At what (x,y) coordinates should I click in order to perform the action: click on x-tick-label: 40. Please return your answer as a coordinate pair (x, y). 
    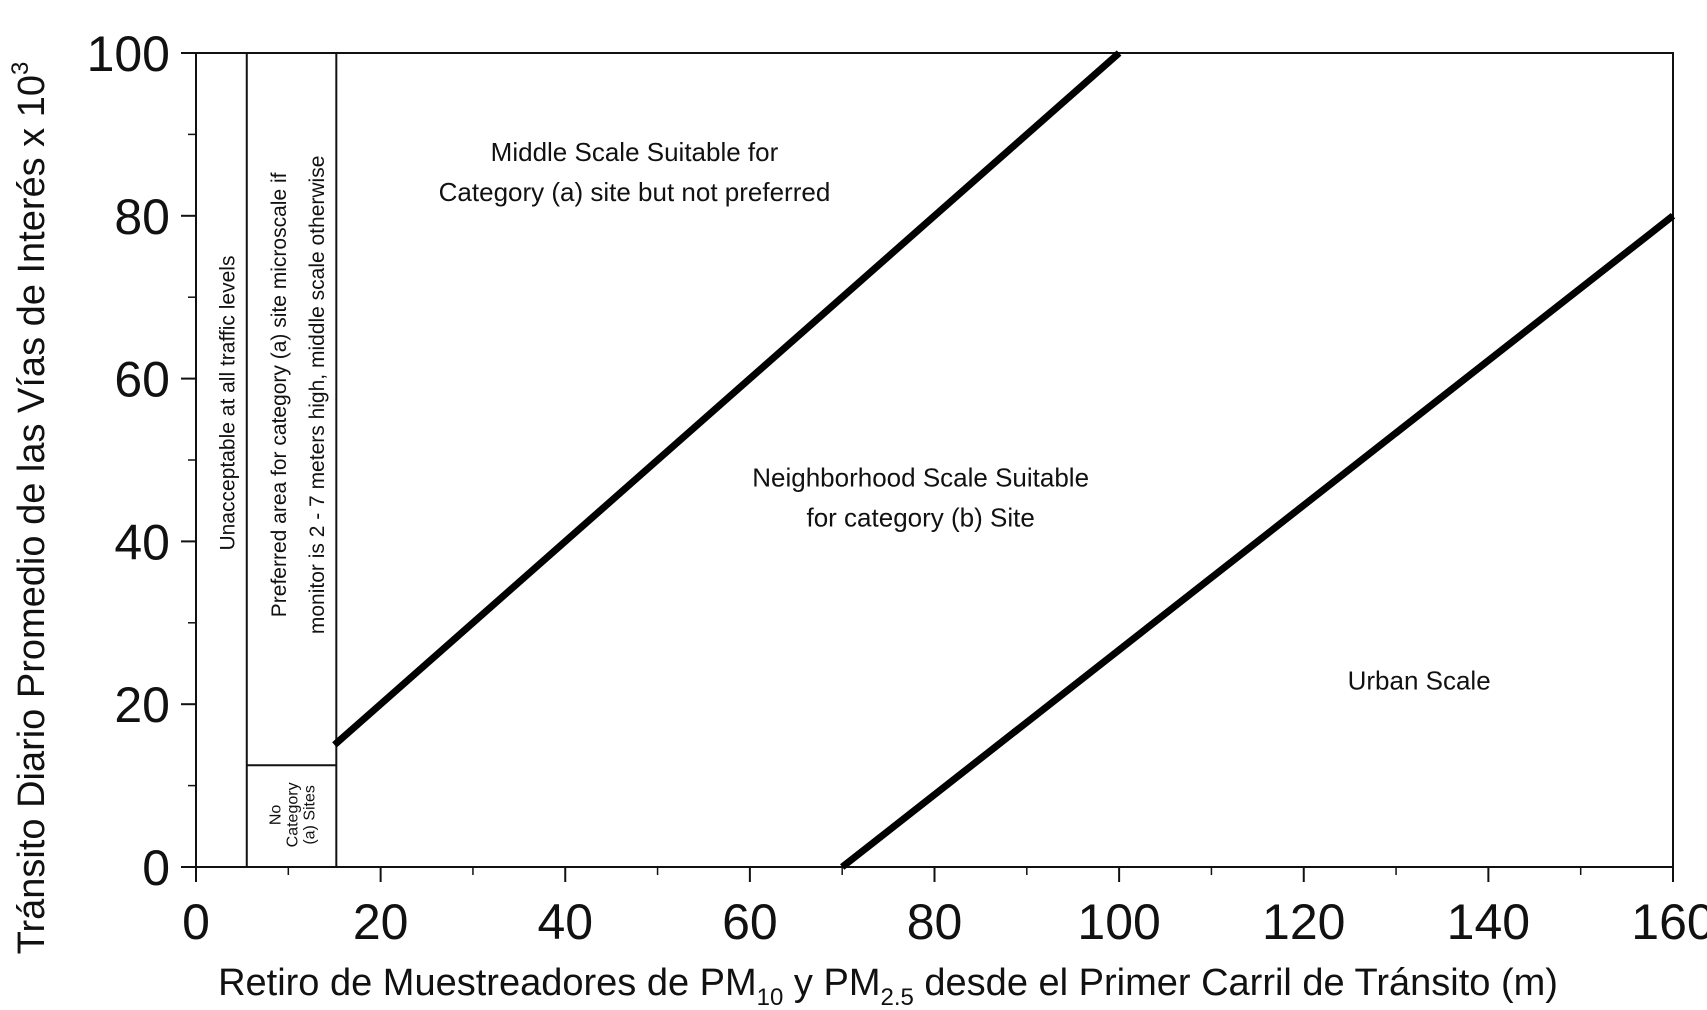
    Looking at the image, I should click on (565, 922).